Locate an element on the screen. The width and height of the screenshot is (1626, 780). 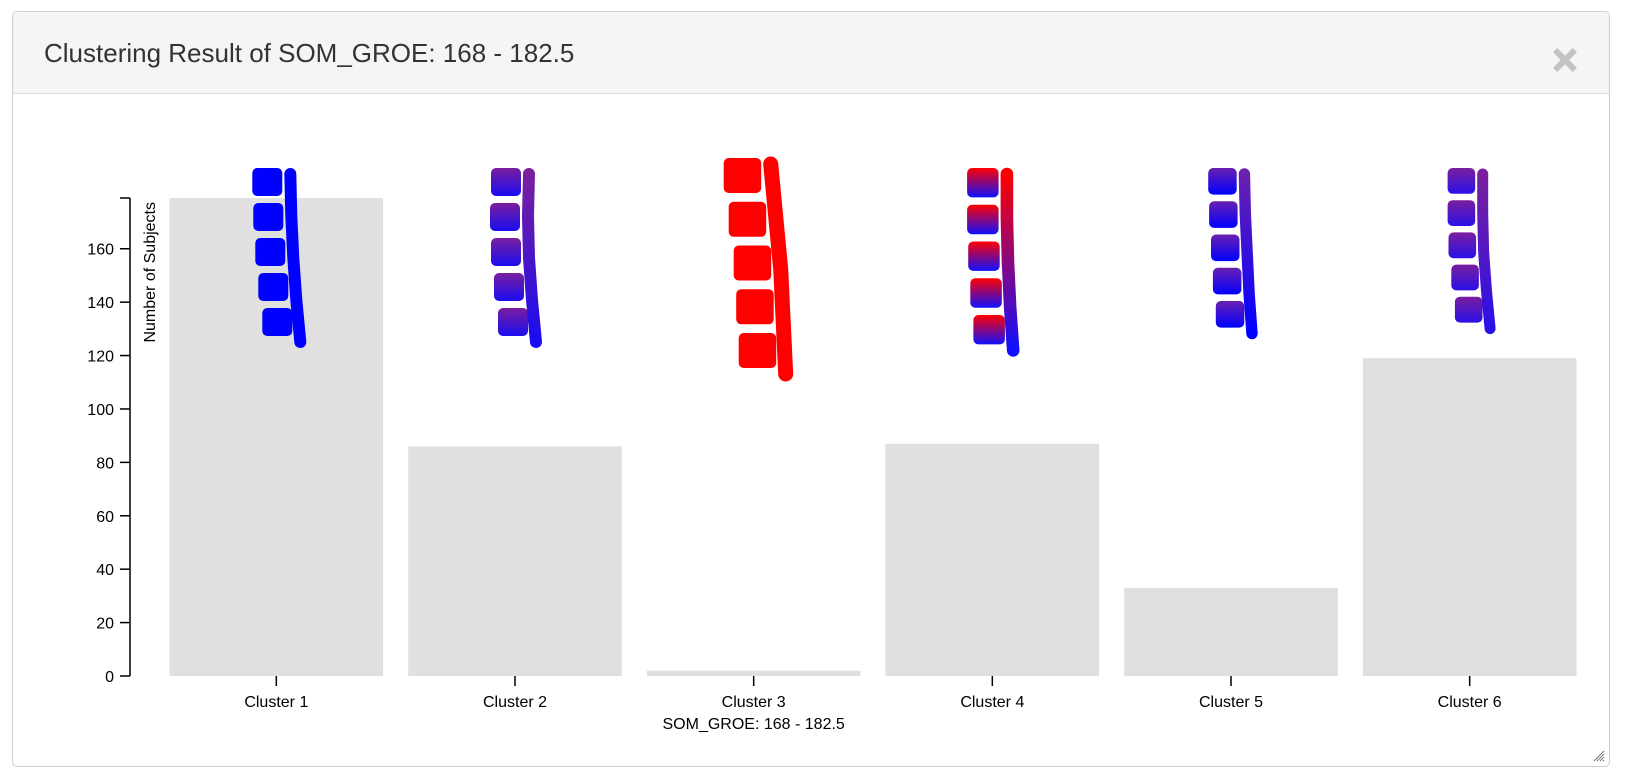
x-tick-label: Cluster 6 is located at coordinates (1470, 702).